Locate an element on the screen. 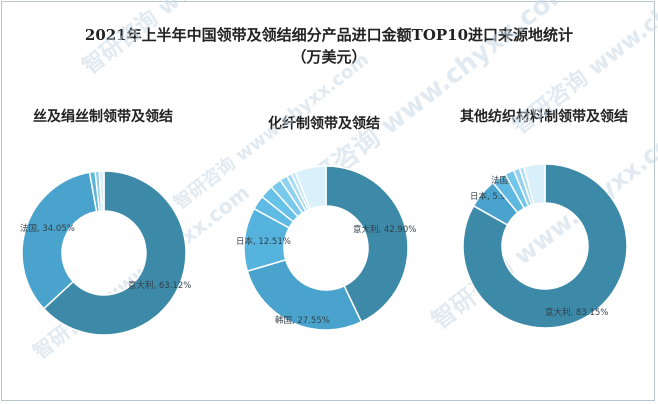  chart-title-unit: （万美元） is located at coordinates (329, 57).